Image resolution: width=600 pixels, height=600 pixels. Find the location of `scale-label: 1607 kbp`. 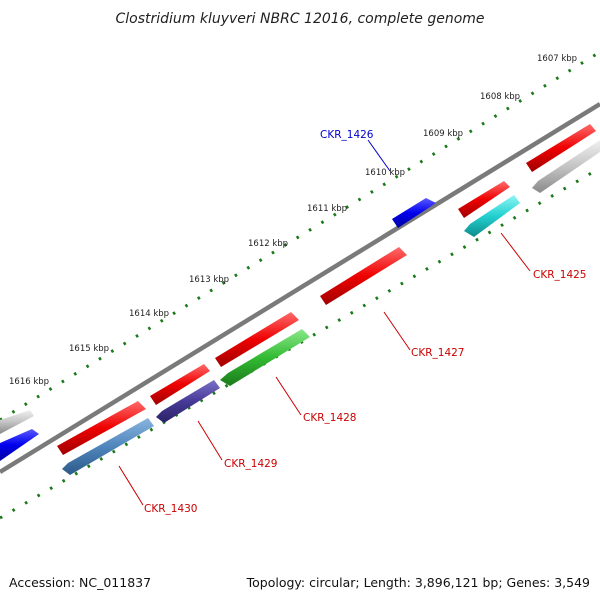

scale-label: 1607 kbp is located at coordinates (557, 59).